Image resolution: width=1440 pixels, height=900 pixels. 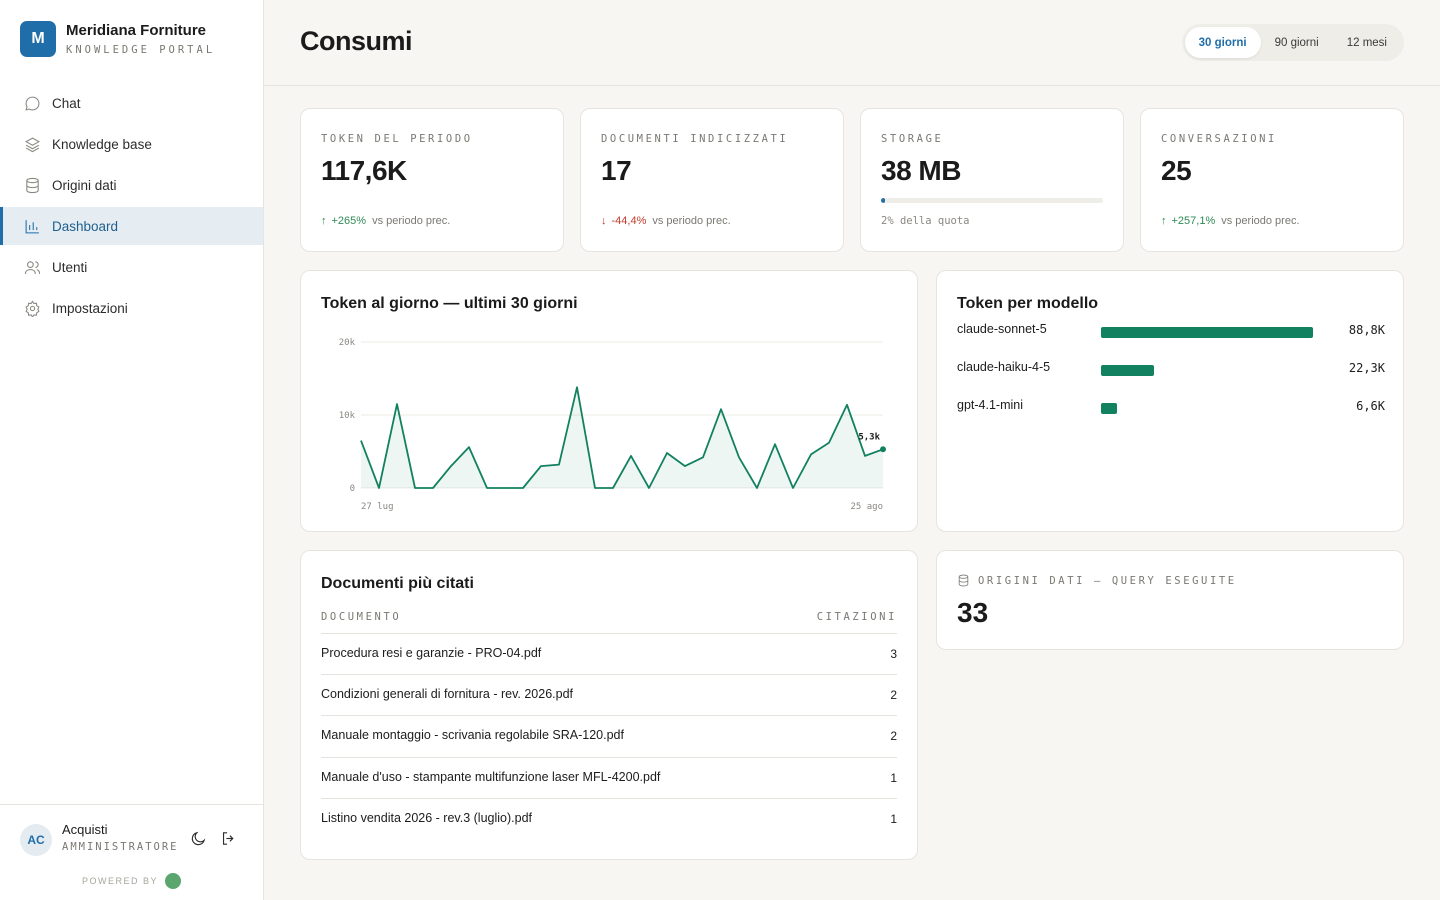 I want to click on nav-item-label: Origini dati, so click(x=84, y=185).